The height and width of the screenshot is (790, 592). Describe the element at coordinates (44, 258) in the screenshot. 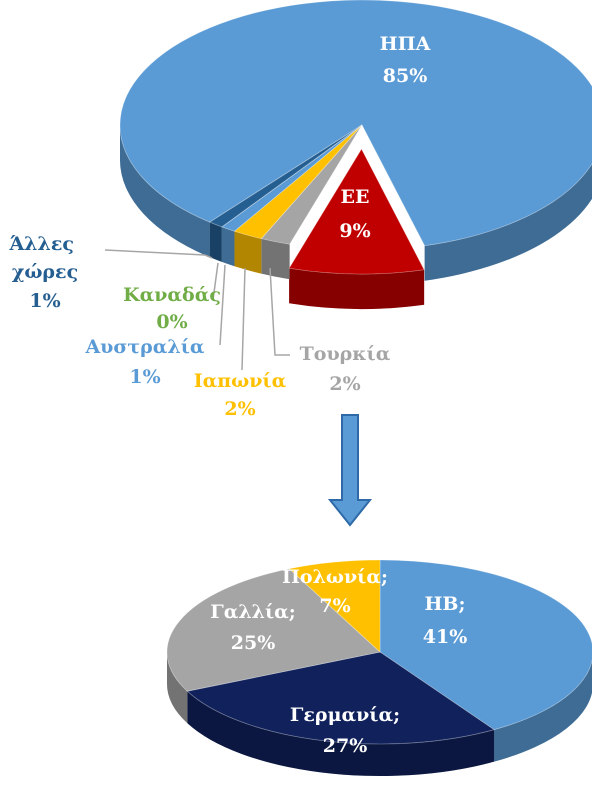

I see `category-label: Άλλες χώρες` at that location.